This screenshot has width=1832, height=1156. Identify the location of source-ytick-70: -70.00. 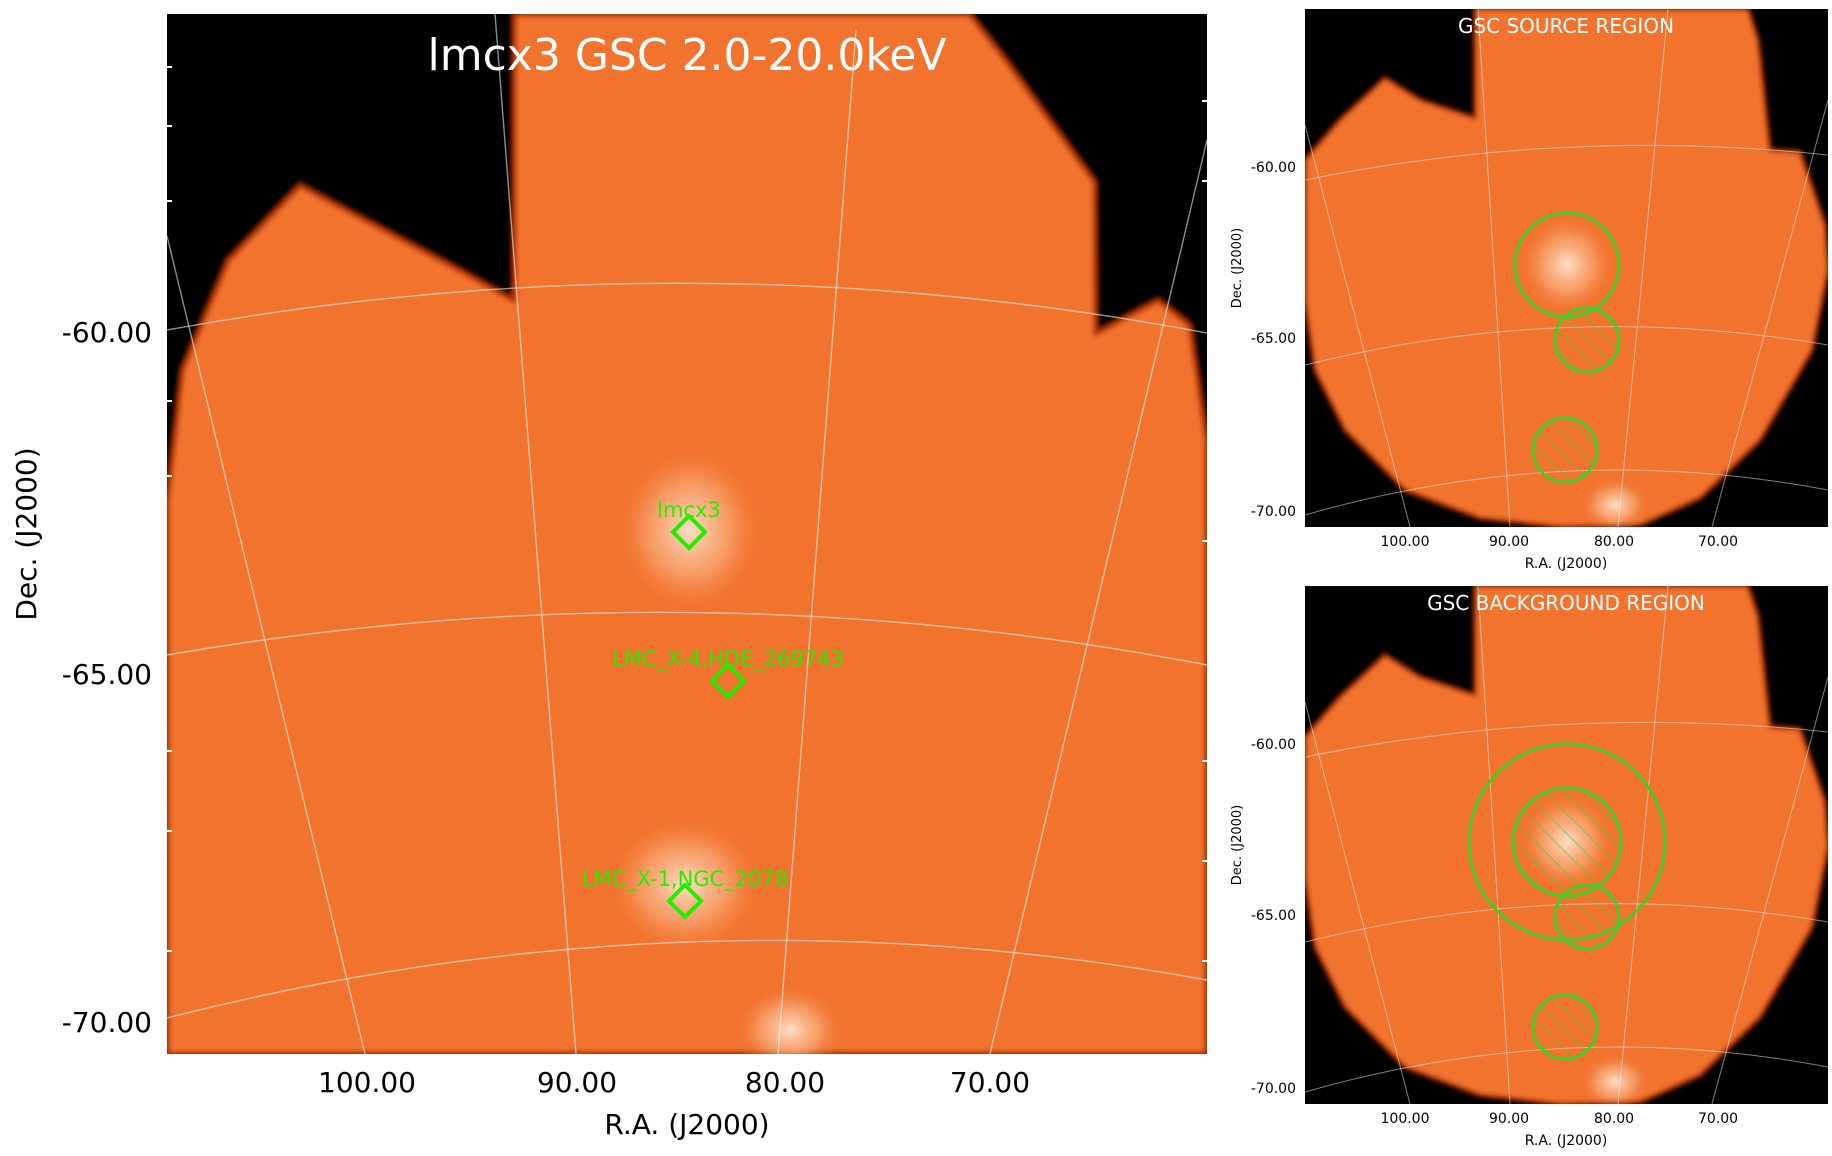
(1273, 512).